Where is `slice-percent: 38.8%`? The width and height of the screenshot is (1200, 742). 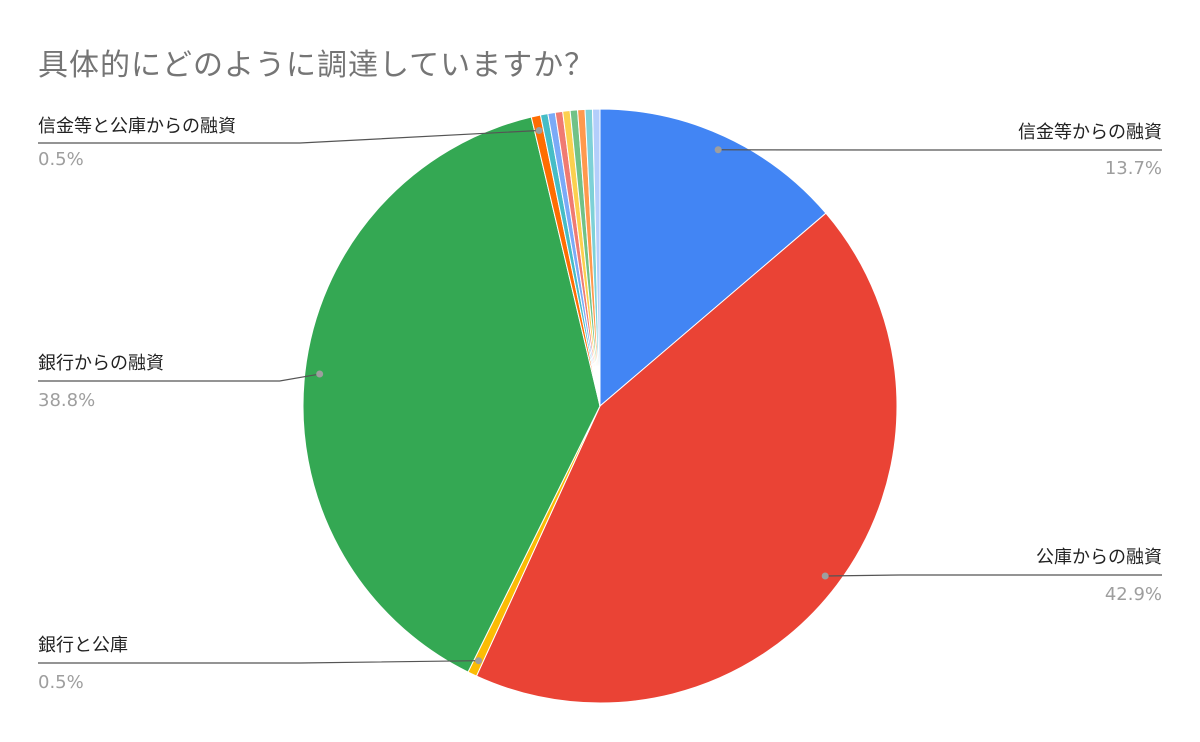
slice-percent: 38.8% is located at coordinates (66, 400).